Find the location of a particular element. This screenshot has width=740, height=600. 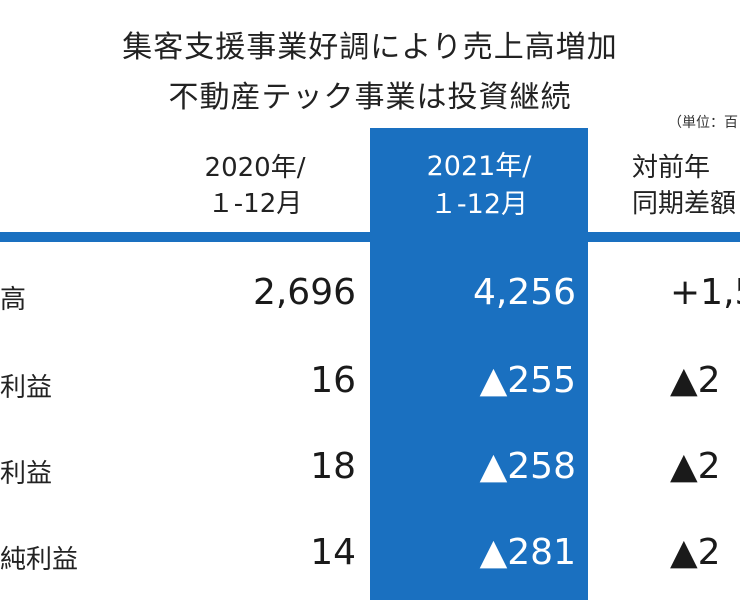

column-header-2020-line2: １-12月 is located at coordinates (255, 204).